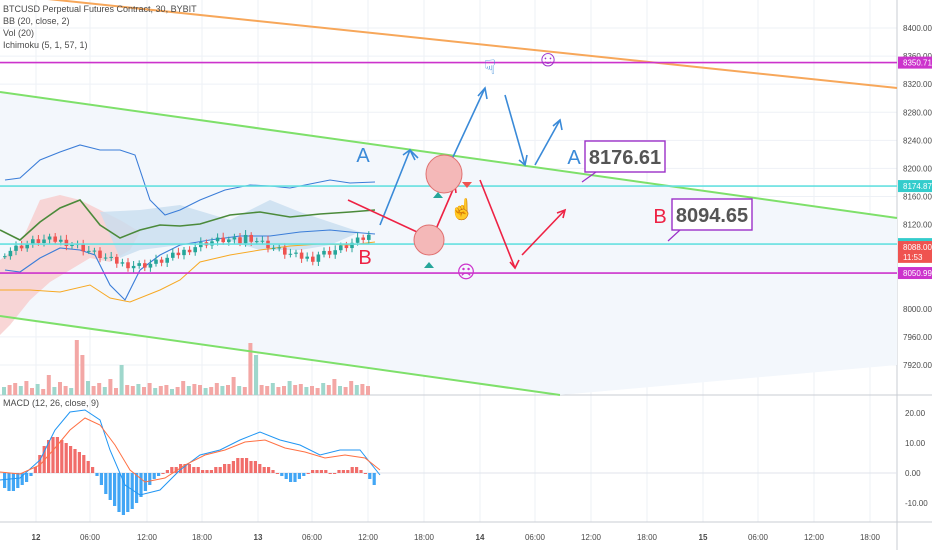 The image size is (932, 555). What do you see at coordinates (190, 180) in the screenshot?
I see `bb-upper` at bounding box center [190, 180].